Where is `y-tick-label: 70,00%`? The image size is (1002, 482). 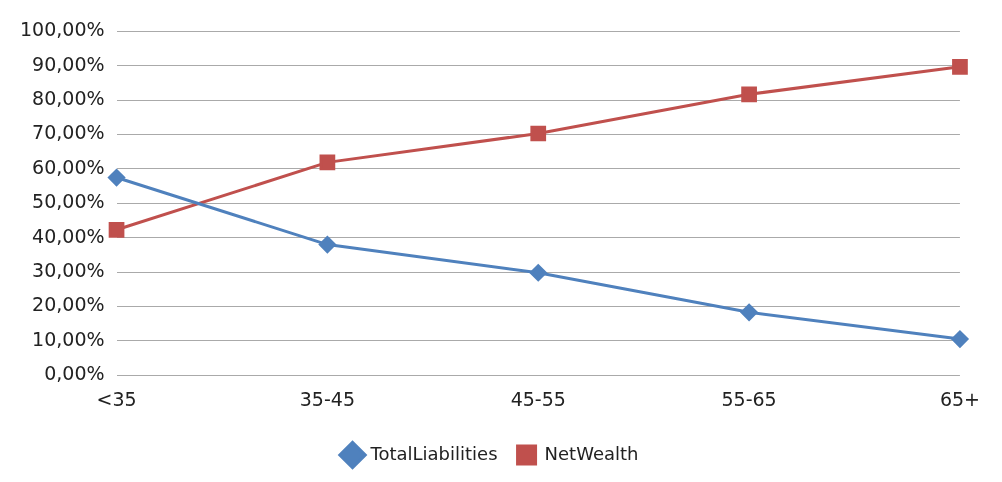
y-tick-label: 70,00% is located at coordinates (68, 132).